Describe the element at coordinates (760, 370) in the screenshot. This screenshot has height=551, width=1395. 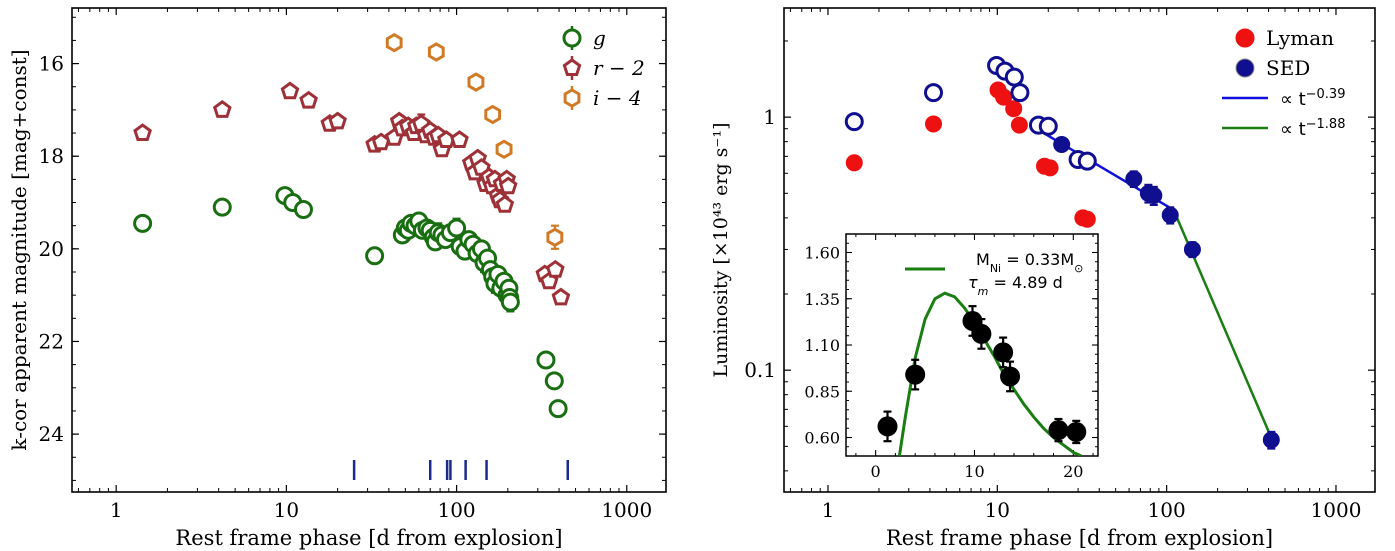
I see `y-tick-label: 0.1` at that location.